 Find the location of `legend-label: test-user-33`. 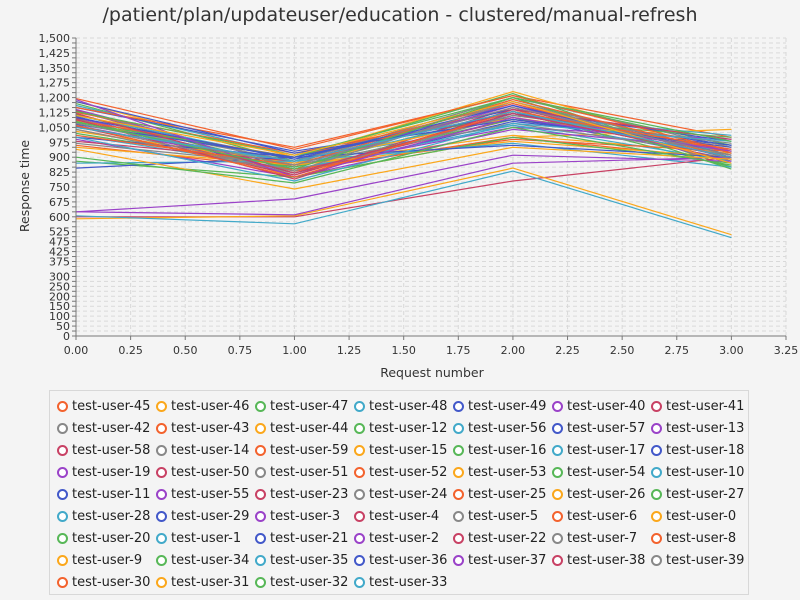

legend-label: test-user-33 is located at coordinates (408, 582).